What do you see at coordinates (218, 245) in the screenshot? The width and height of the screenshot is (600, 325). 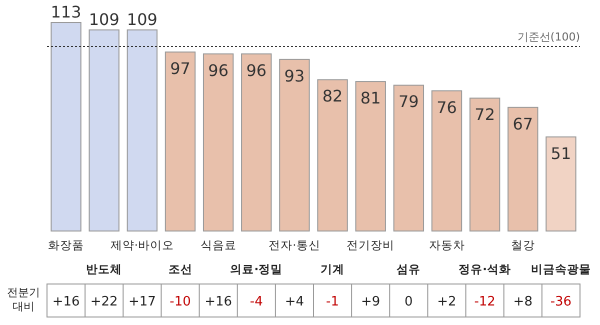 I see `x-tick-label: 식음료` at bounding box center [218, 245].